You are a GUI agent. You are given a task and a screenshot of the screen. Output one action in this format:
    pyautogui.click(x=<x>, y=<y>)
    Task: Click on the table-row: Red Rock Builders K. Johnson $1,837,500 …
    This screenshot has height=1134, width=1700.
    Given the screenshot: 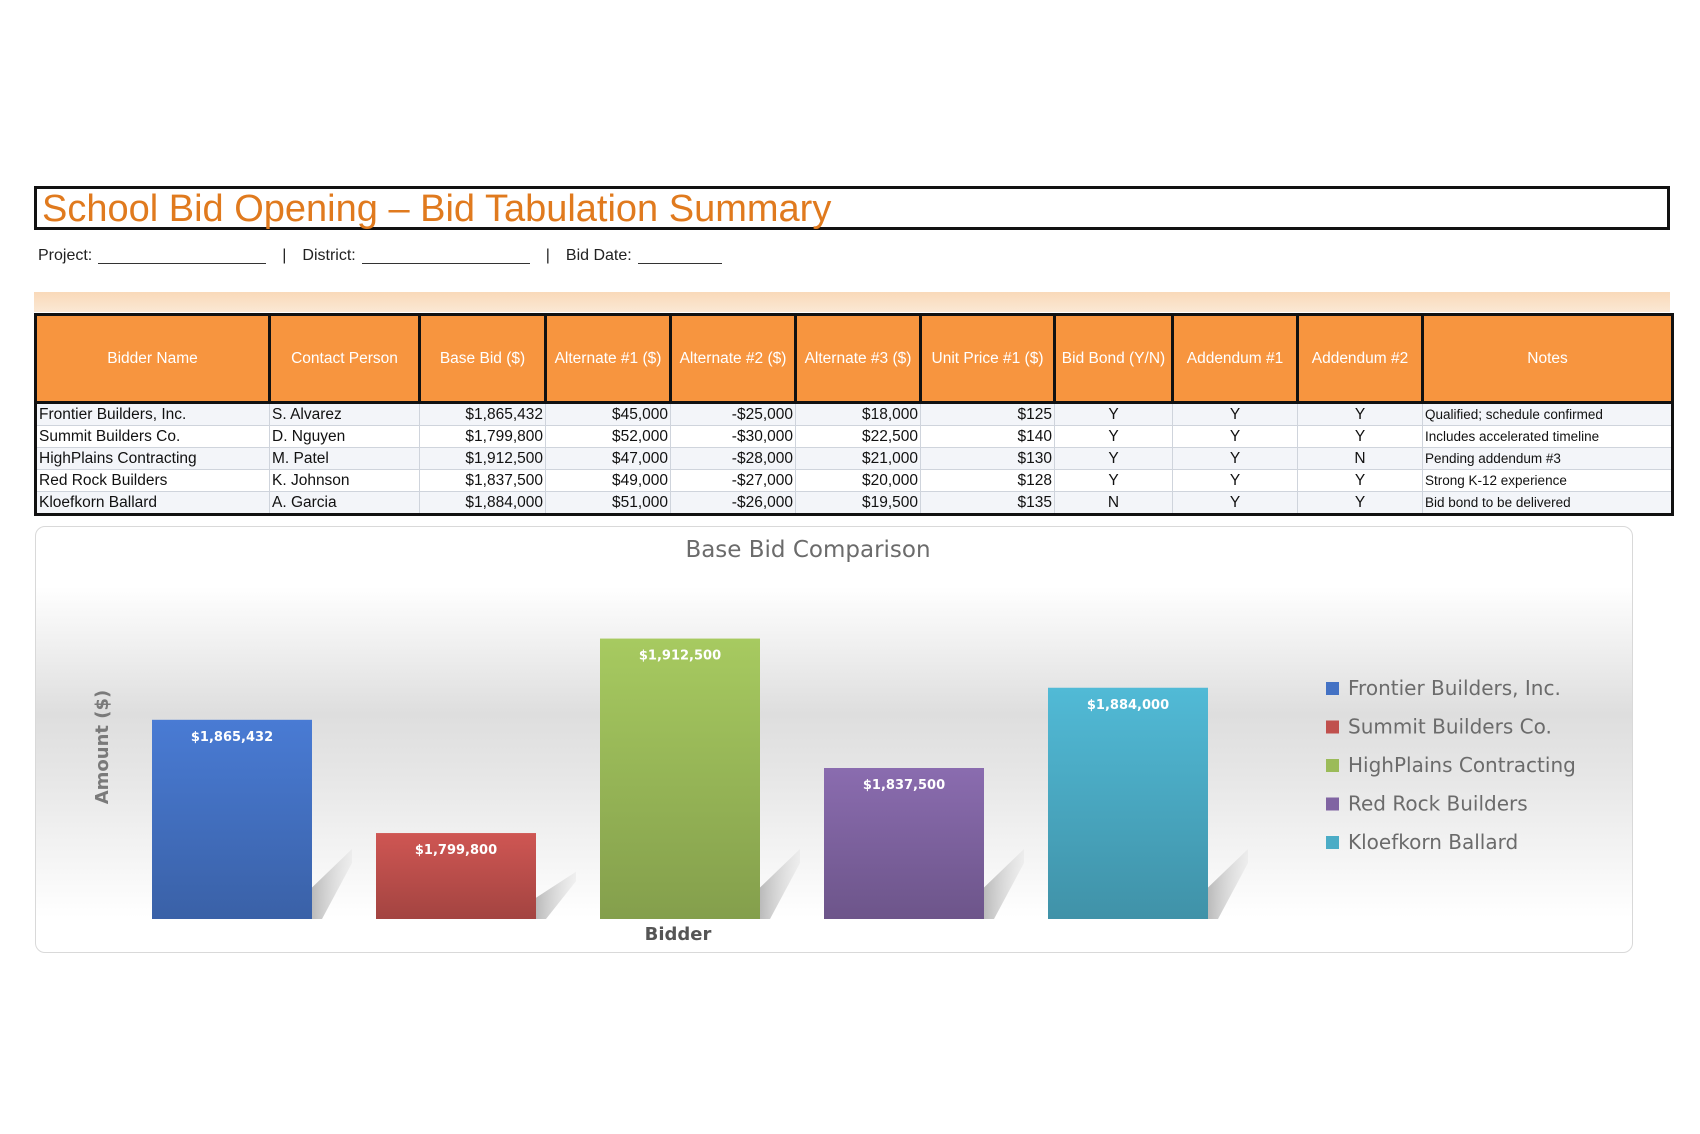 What is the action you would take?
    pyautogui.click(x=854, y=480)
    